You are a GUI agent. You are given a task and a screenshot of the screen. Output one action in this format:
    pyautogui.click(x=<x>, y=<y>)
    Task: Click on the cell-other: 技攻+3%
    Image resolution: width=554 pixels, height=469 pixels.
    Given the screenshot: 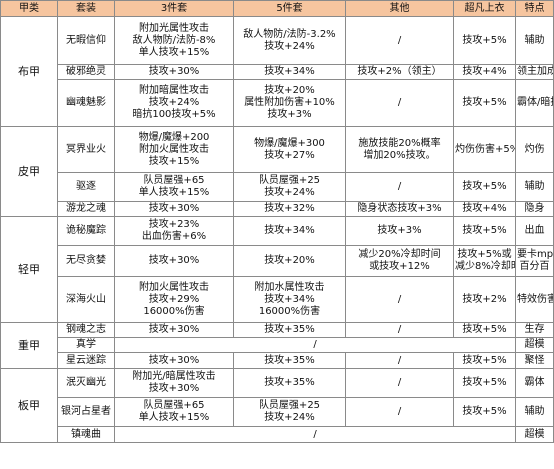 What is the action you would take?
    pyautogui.click(x=399, y=231)
    